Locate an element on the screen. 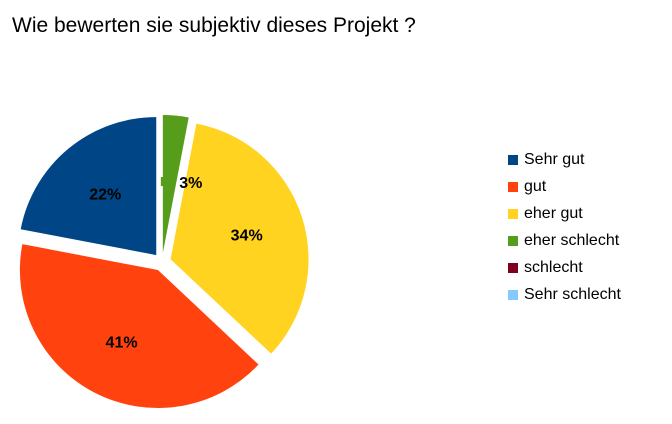  pie-label-marker-eher-schlecht is located at coordinates (165, 182).